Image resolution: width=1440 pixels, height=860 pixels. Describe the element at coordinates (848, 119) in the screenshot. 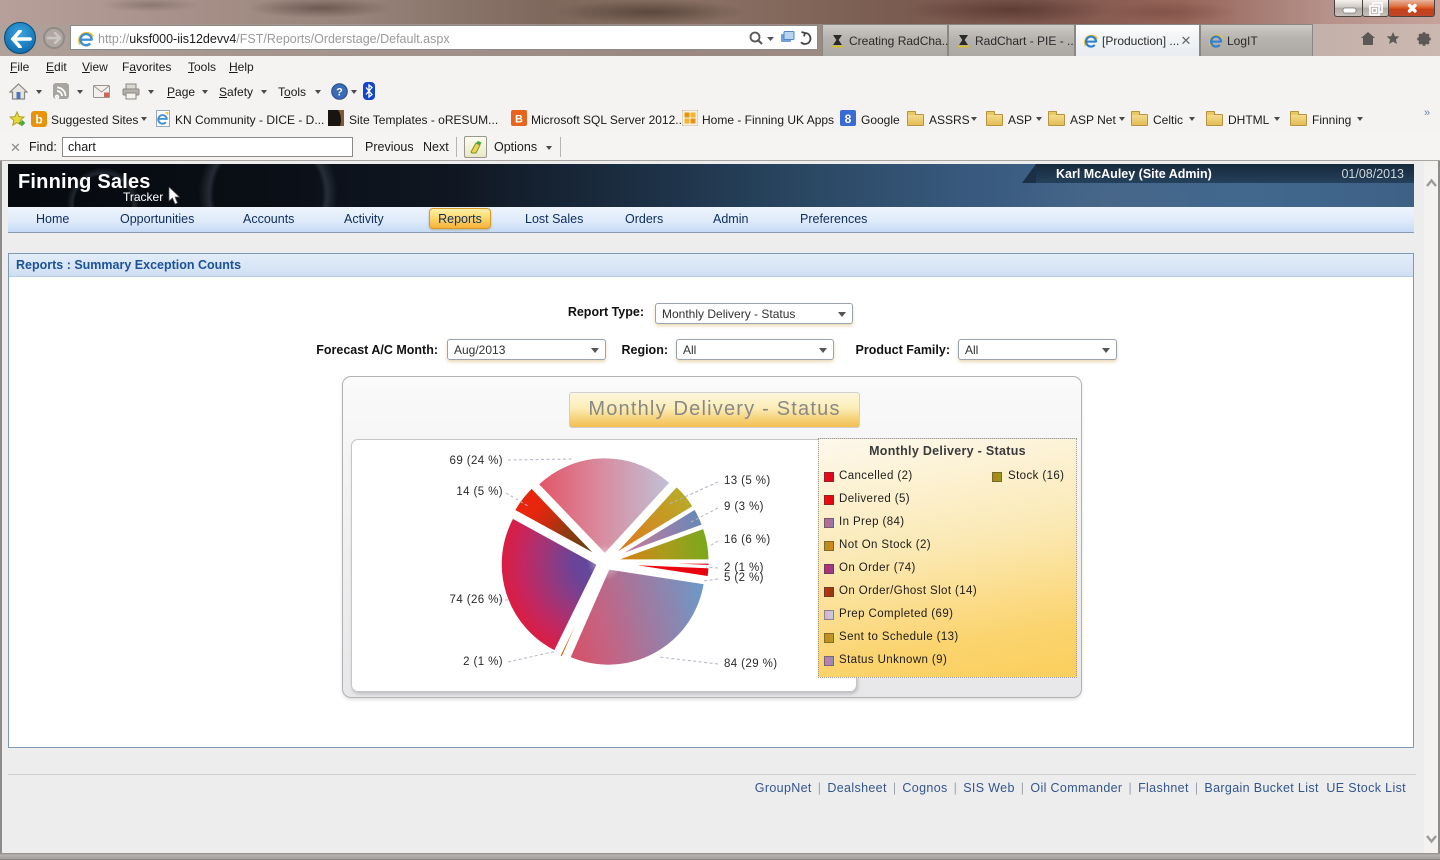

I see `svg-text: 8` at that location.